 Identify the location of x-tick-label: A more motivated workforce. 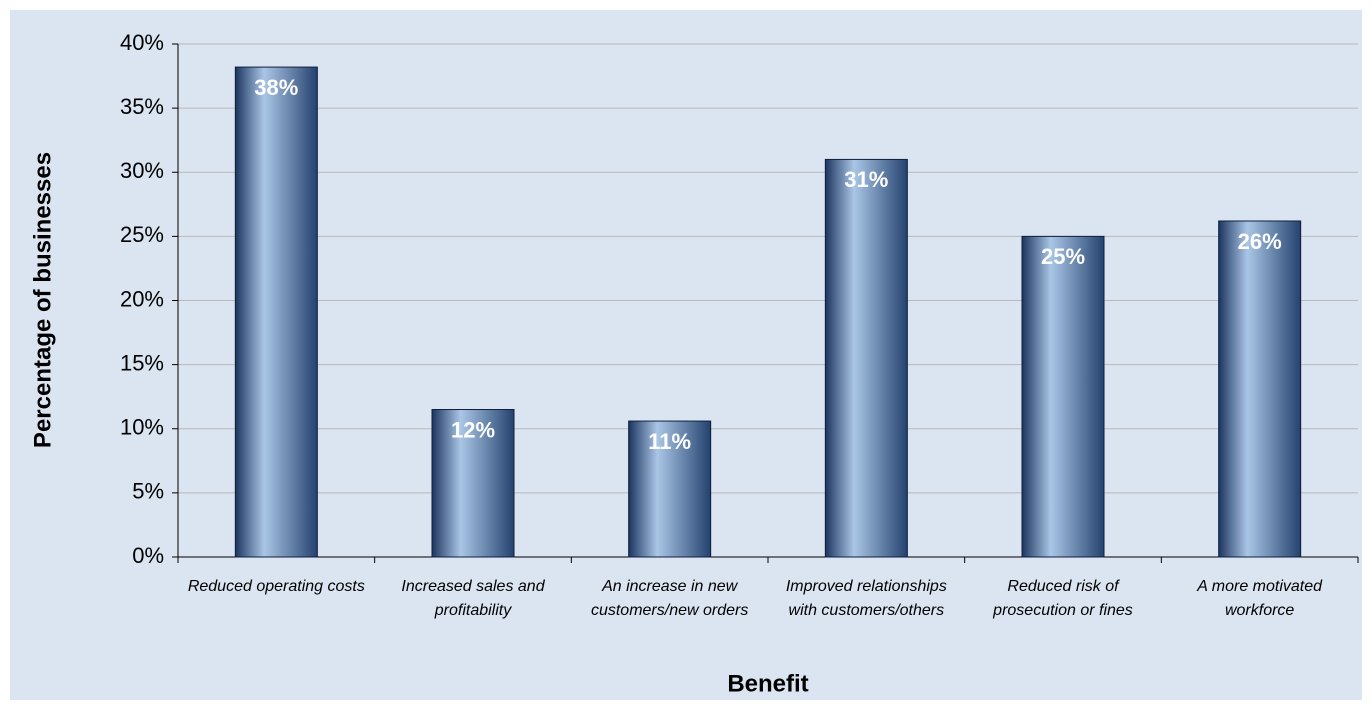
(1260, 598).